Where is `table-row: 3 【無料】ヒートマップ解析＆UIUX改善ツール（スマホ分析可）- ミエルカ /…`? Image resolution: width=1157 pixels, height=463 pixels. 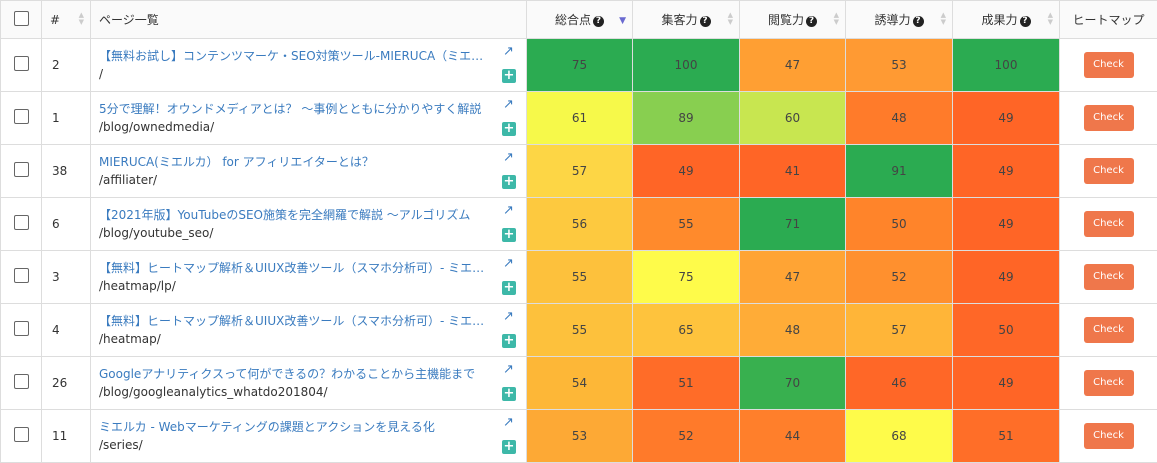
table-row: 3 【無料】ヒートマップ解析＆UIUX改善ツール（スマホ分析可）- ミエルカ /… is located at coordinates (579, 277).